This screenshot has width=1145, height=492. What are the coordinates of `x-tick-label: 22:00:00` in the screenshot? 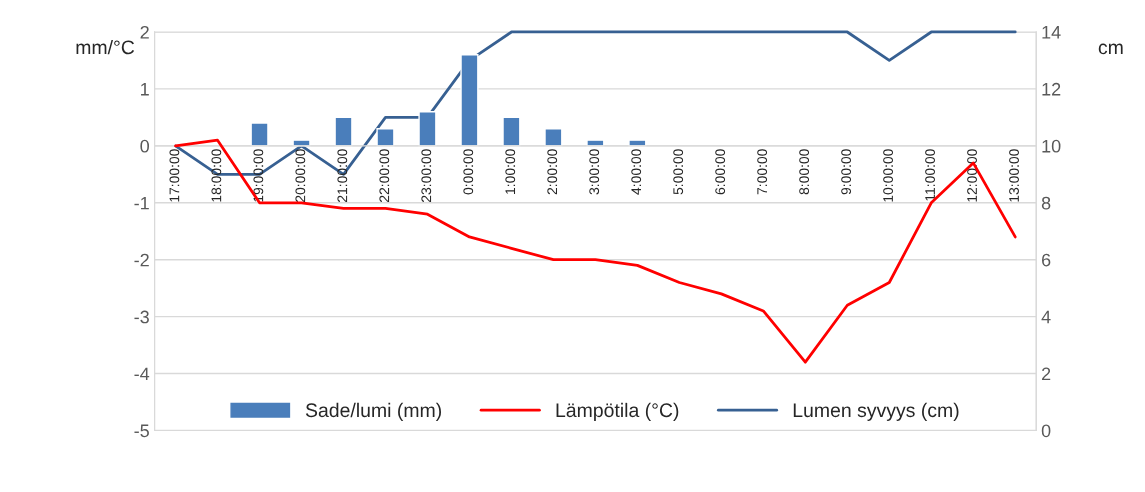 It's located at (384, 175).